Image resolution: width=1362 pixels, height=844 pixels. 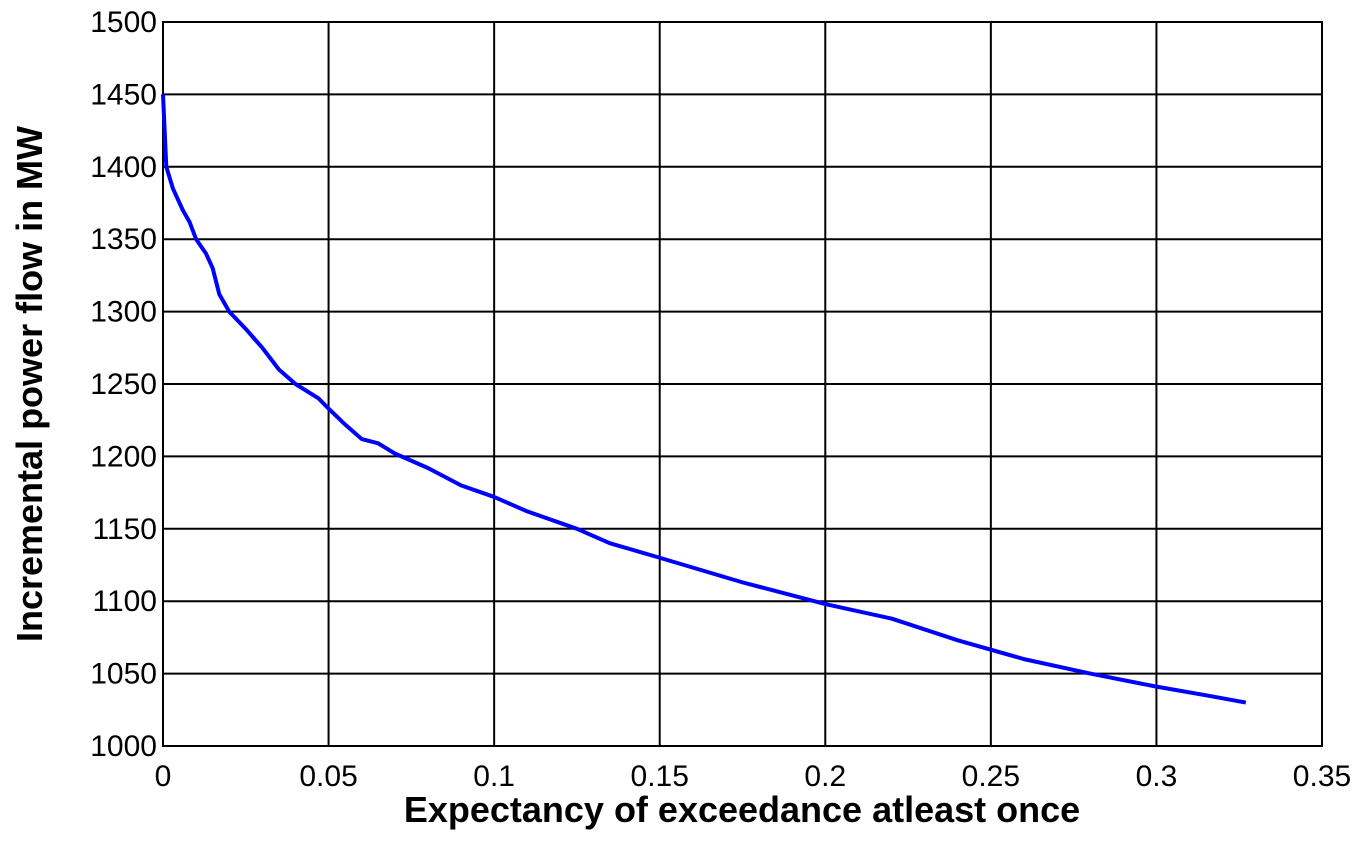 What do you see at coordinates (123, 746) in the screenshot?
I see `y-tick-label: 1000` at bounding box center [123, 746].